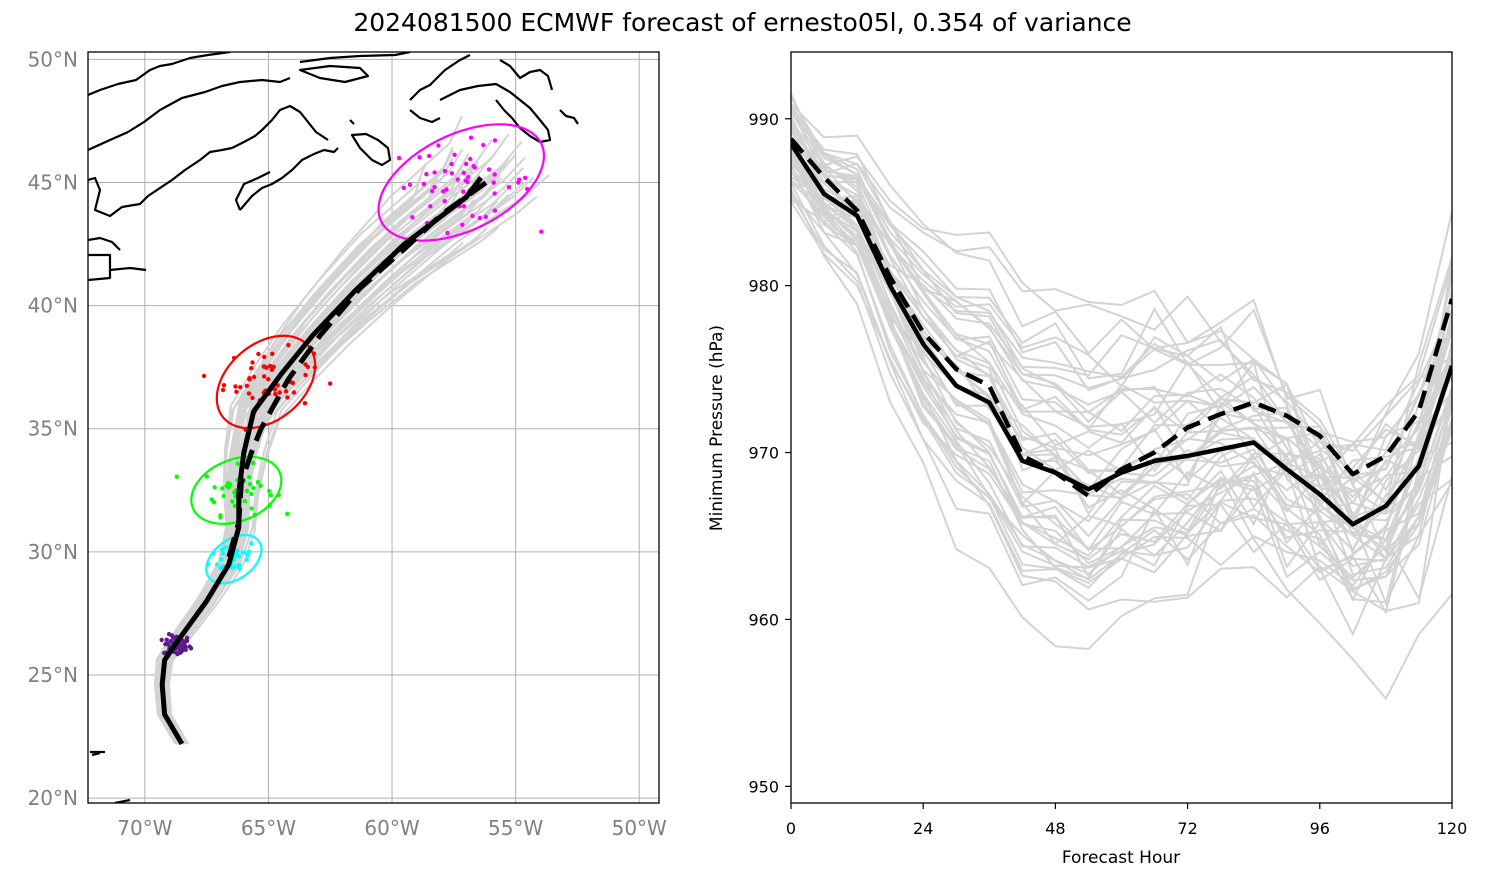 This screenshot has width=1485, height=882. Describe the element at coordinates (53, 183) in the screenshot. I see `lat-tick-label: 45°N` at that location.